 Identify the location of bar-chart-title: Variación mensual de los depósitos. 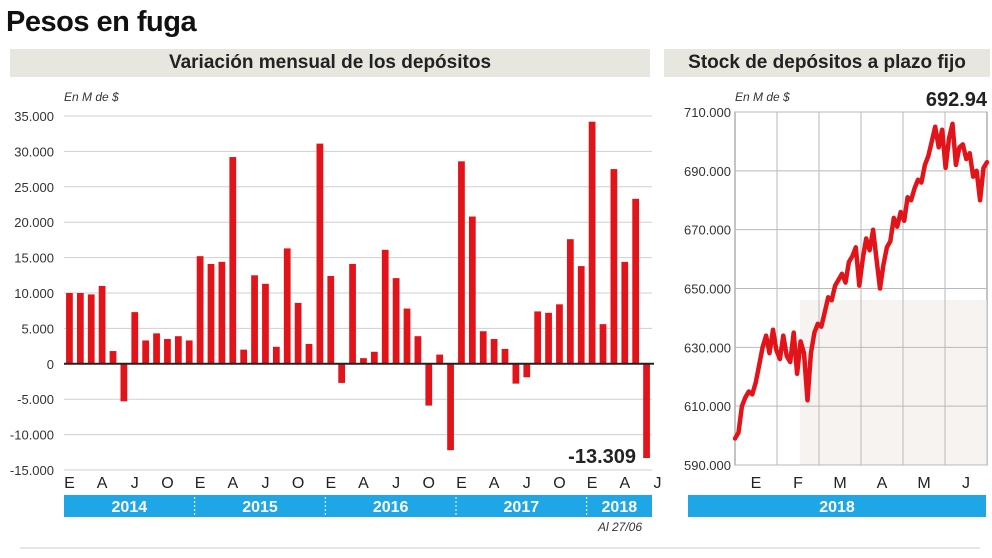
(330, 63).